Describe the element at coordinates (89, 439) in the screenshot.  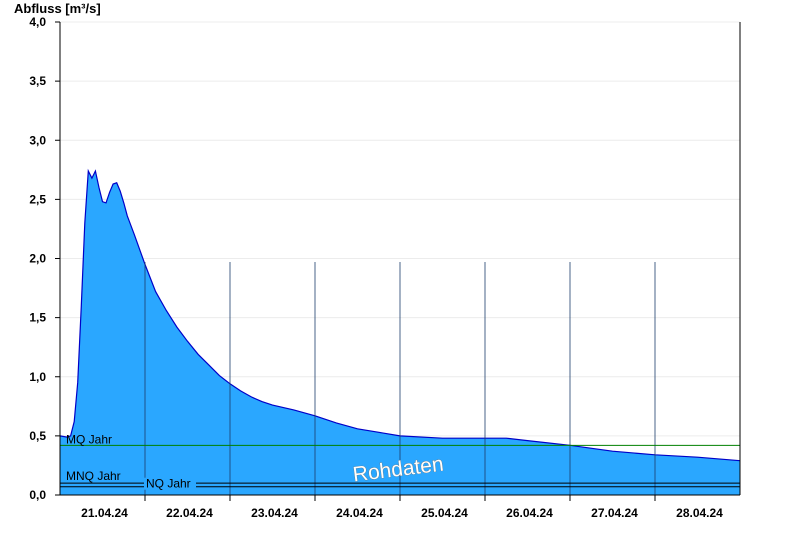
I see `reference-label: MQ Jahr` at that location.